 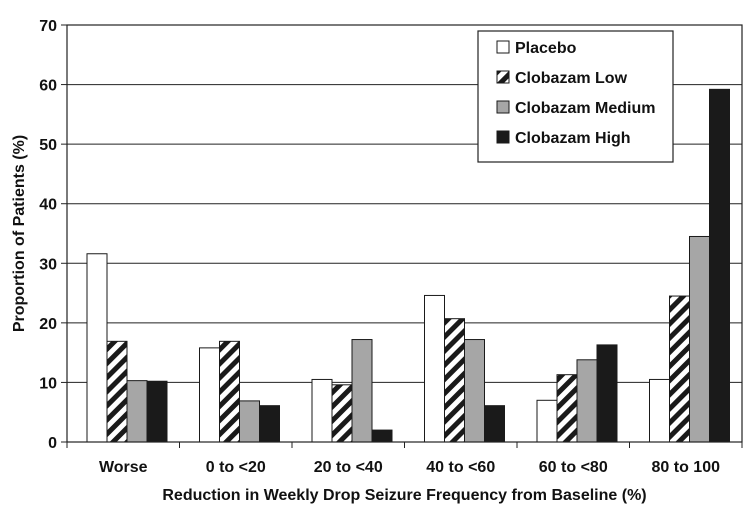 I want to click on legend-box, so click(x=575, y=96).